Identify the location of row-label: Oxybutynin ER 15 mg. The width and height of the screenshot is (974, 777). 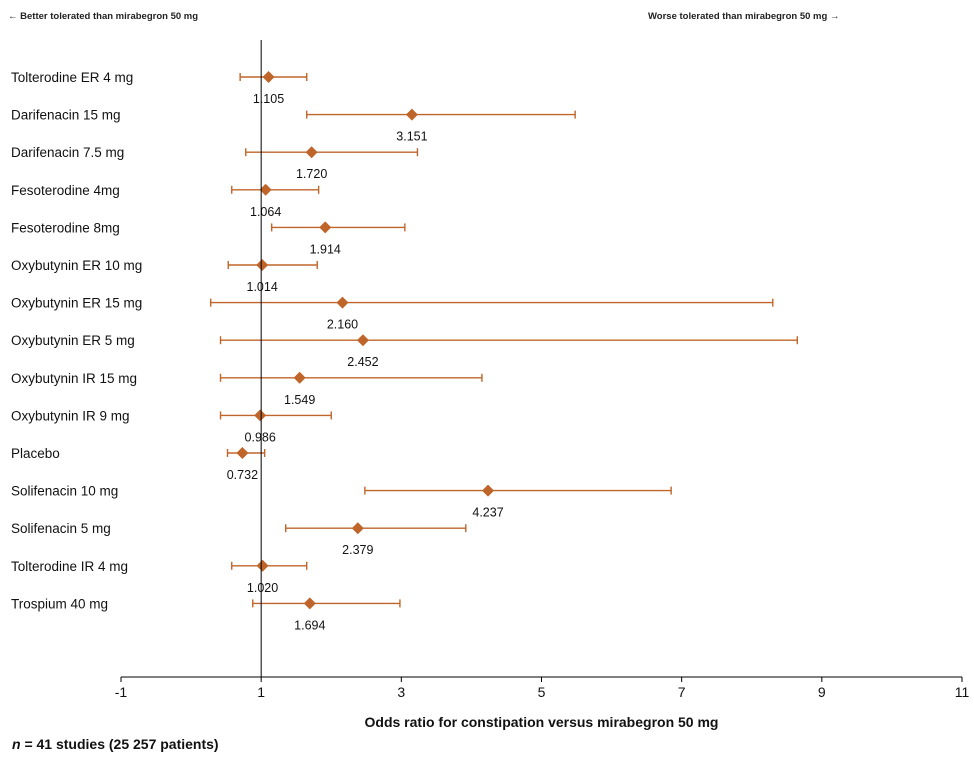
(76, 303).